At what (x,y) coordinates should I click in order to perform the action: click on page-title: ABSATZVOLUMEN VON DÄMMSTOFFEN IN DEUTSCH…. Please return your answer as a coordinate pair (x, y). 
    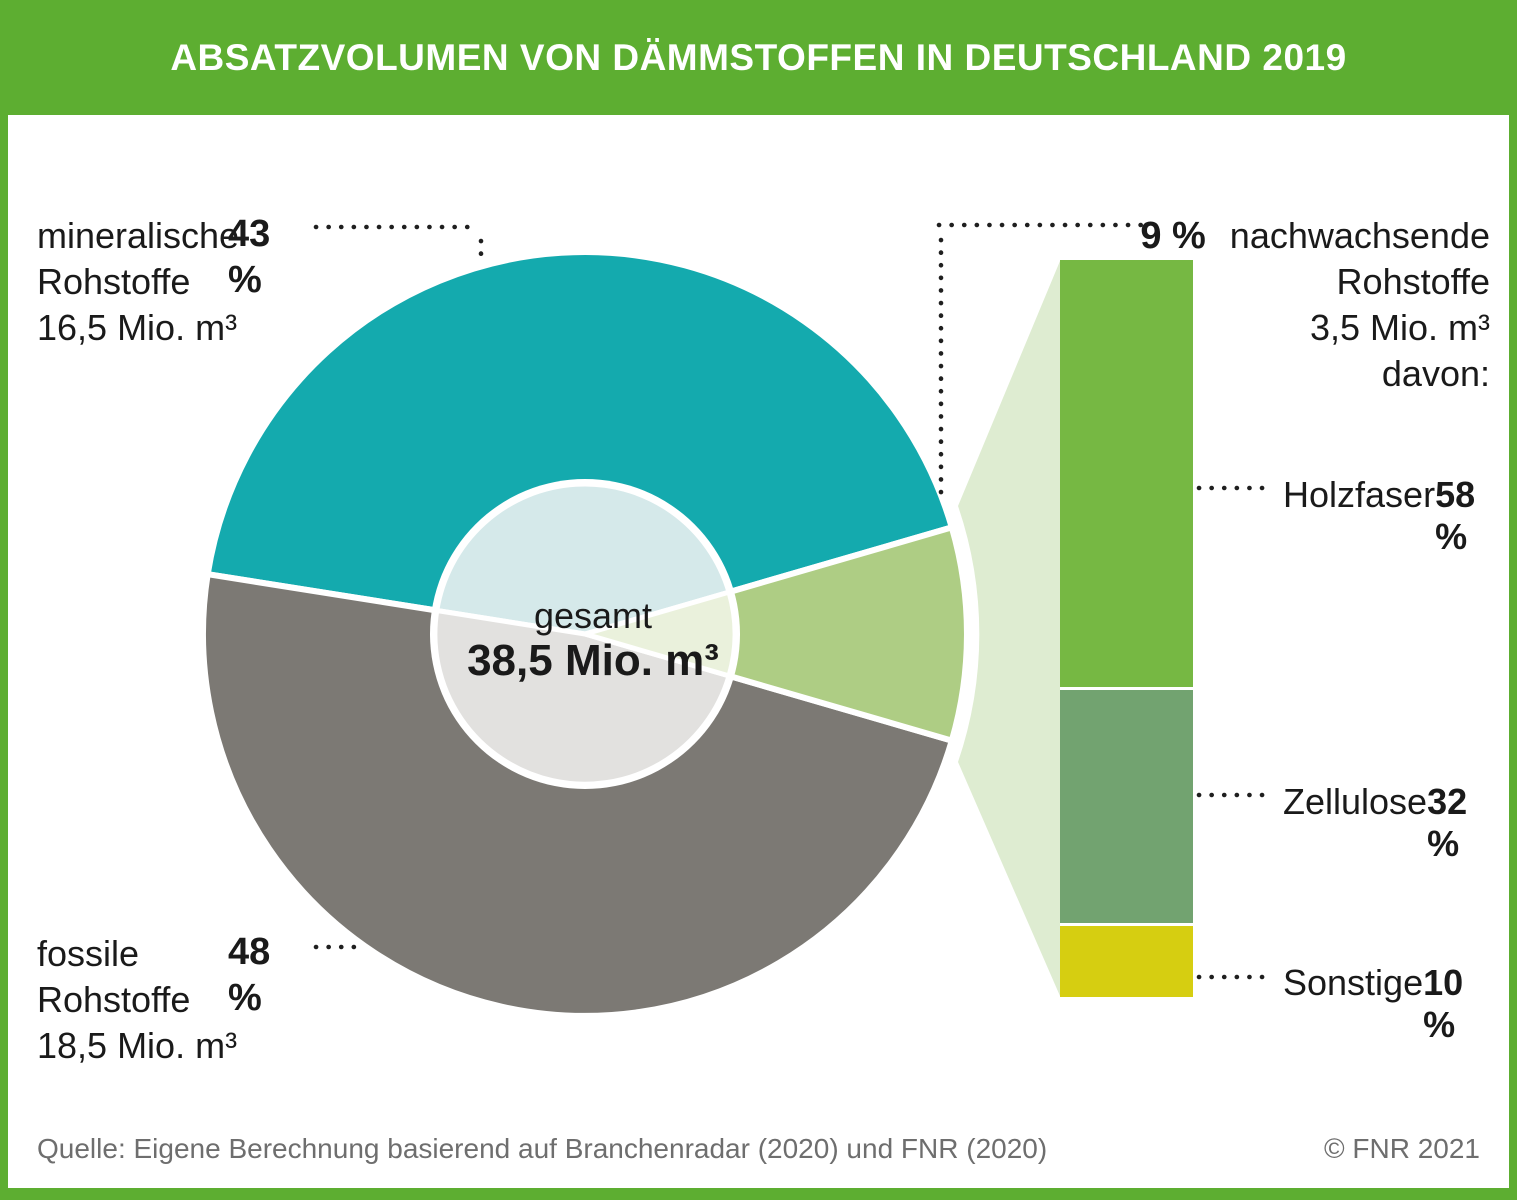
    Looking at the image, I should click on (758, 57).